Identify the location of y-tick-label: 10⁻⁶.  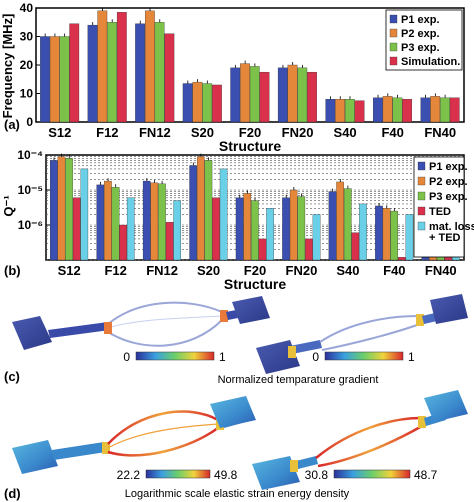
(30, 225).